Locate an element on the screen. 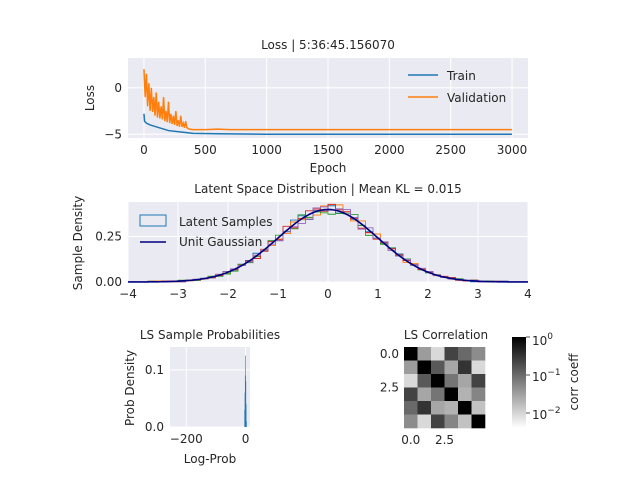  loss-y-label: Loss is located at coordinates (90, 98).